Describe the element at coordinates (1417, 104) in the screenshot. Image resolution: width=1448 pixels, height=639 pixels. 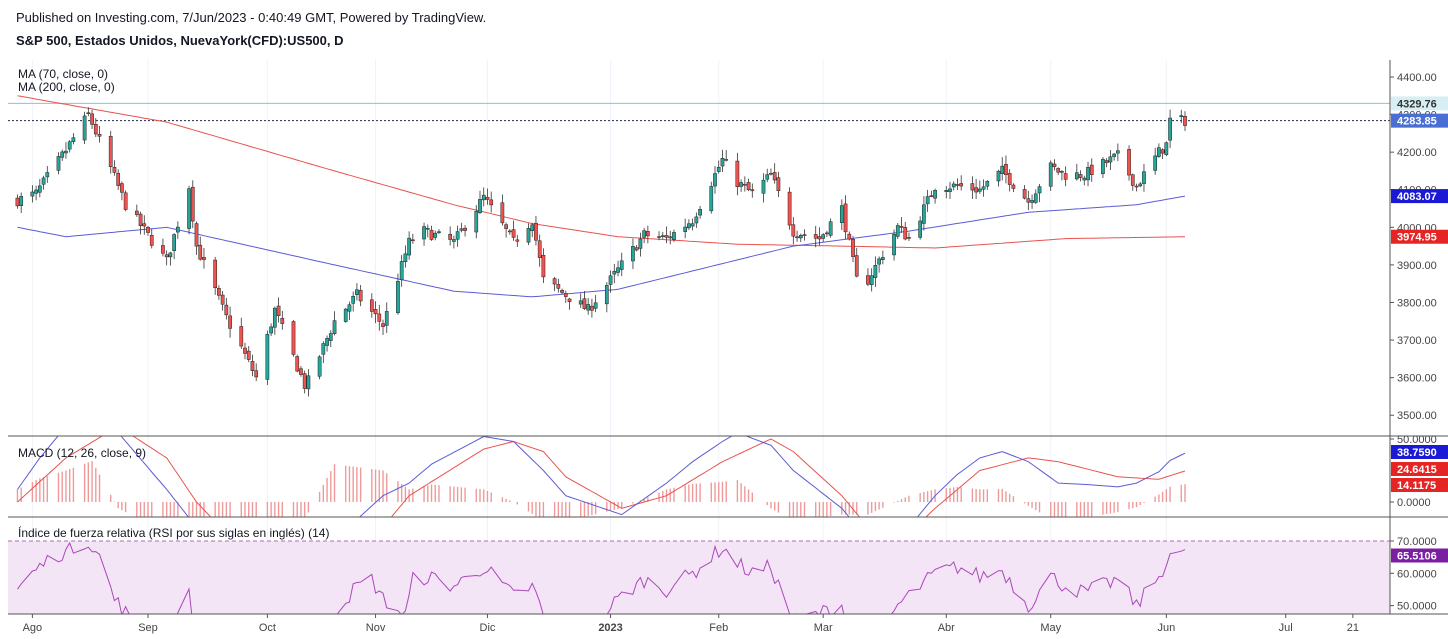
I see `high-value-label-text: 4329.76` at that location.